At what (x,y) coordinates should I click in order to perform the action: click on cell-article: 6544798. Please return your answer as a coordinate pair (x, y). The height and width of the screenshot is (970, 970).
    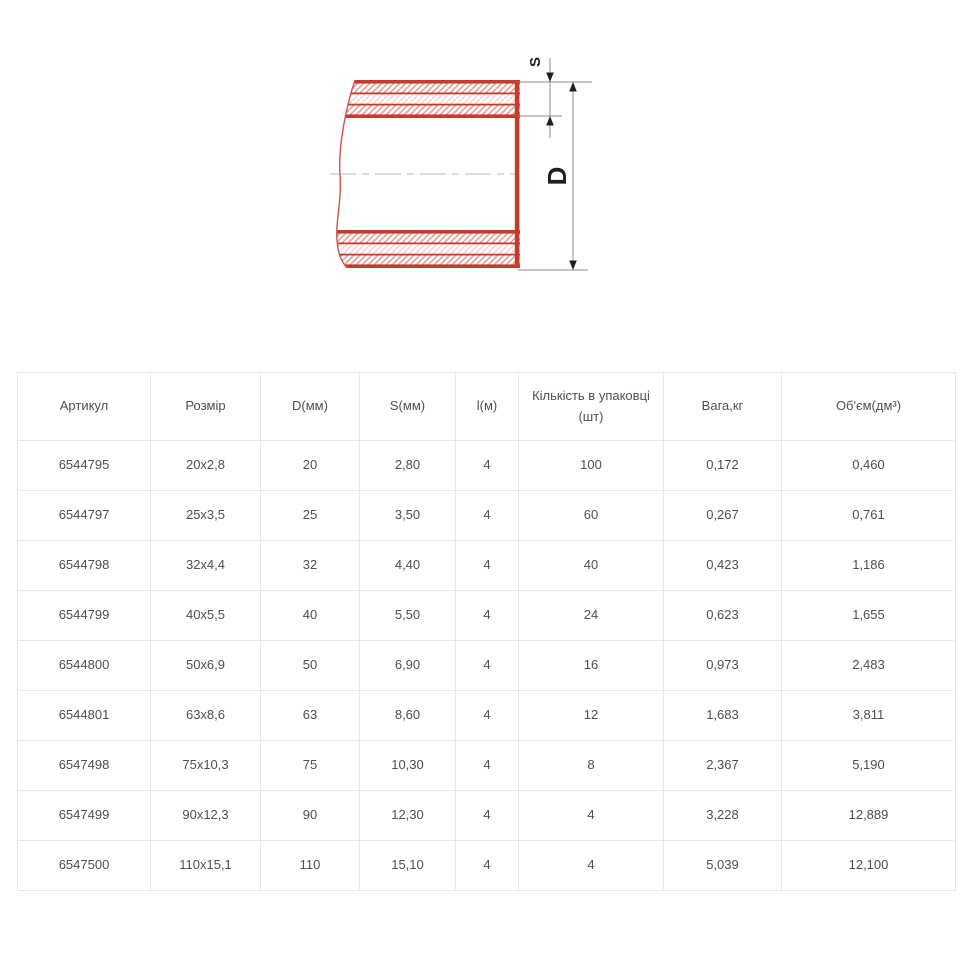
    Looking at the image, I should click on (84, 565).